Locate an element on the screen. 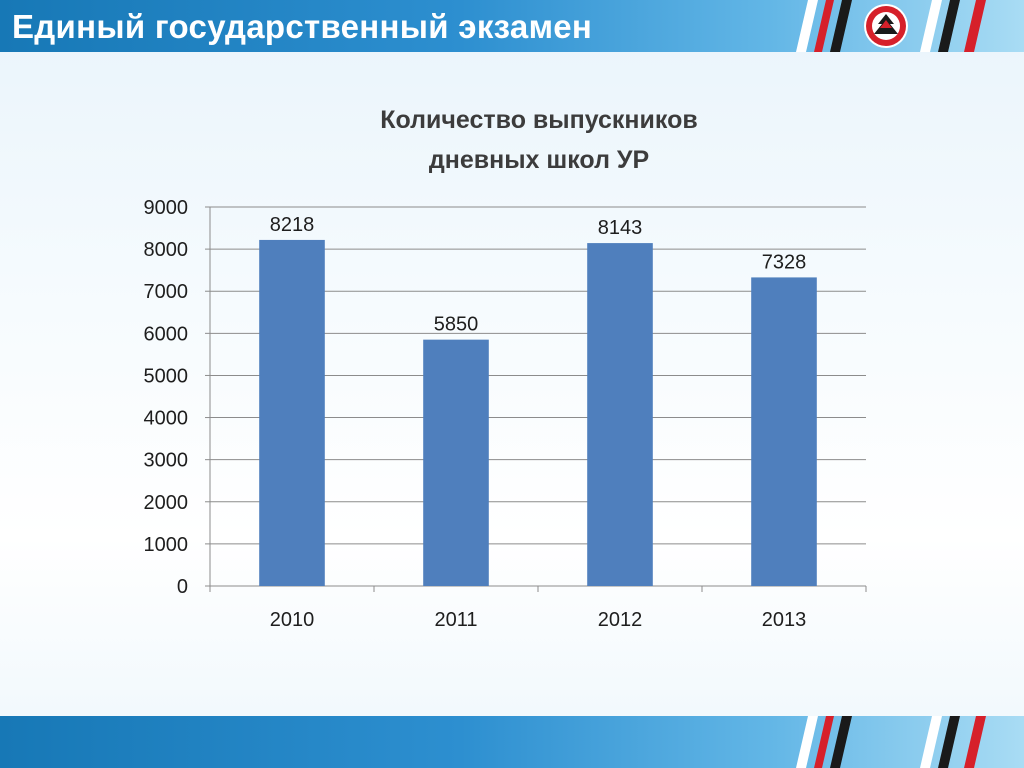 The height and width of the screenshot is (768, 1024). chart-title-line2: дневных школ УР is located at coordinates (539, 160).